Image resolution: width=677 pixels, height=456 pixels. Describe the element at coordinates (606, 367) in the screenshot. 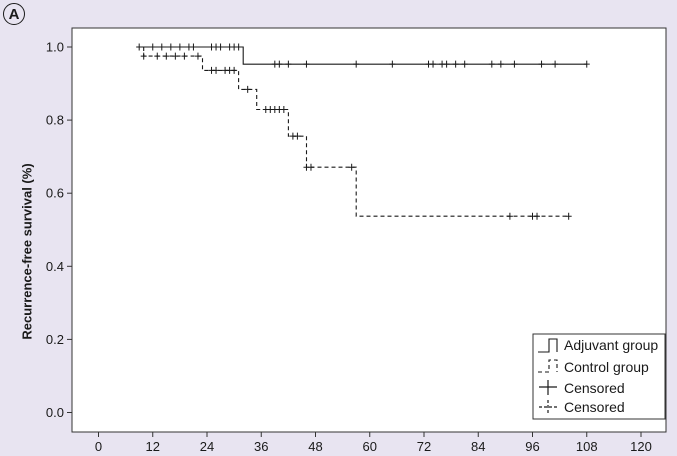

I see `legend-label-control: Control group` at that location.